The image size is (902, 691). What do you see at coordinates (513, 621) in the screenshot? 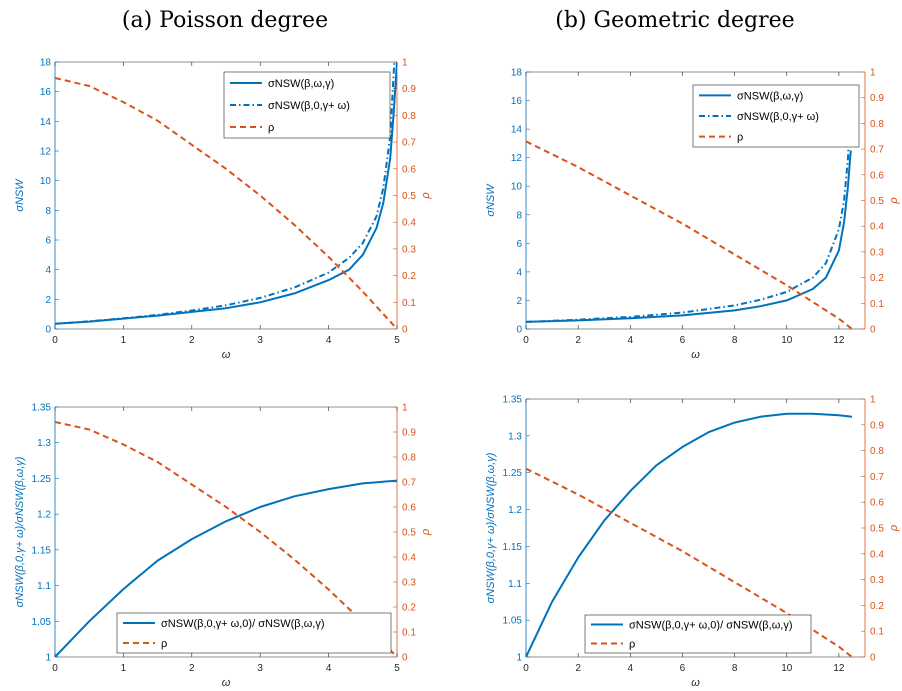
I see `y-tick-label-left: 1.05` at bounding box center [513, 621].